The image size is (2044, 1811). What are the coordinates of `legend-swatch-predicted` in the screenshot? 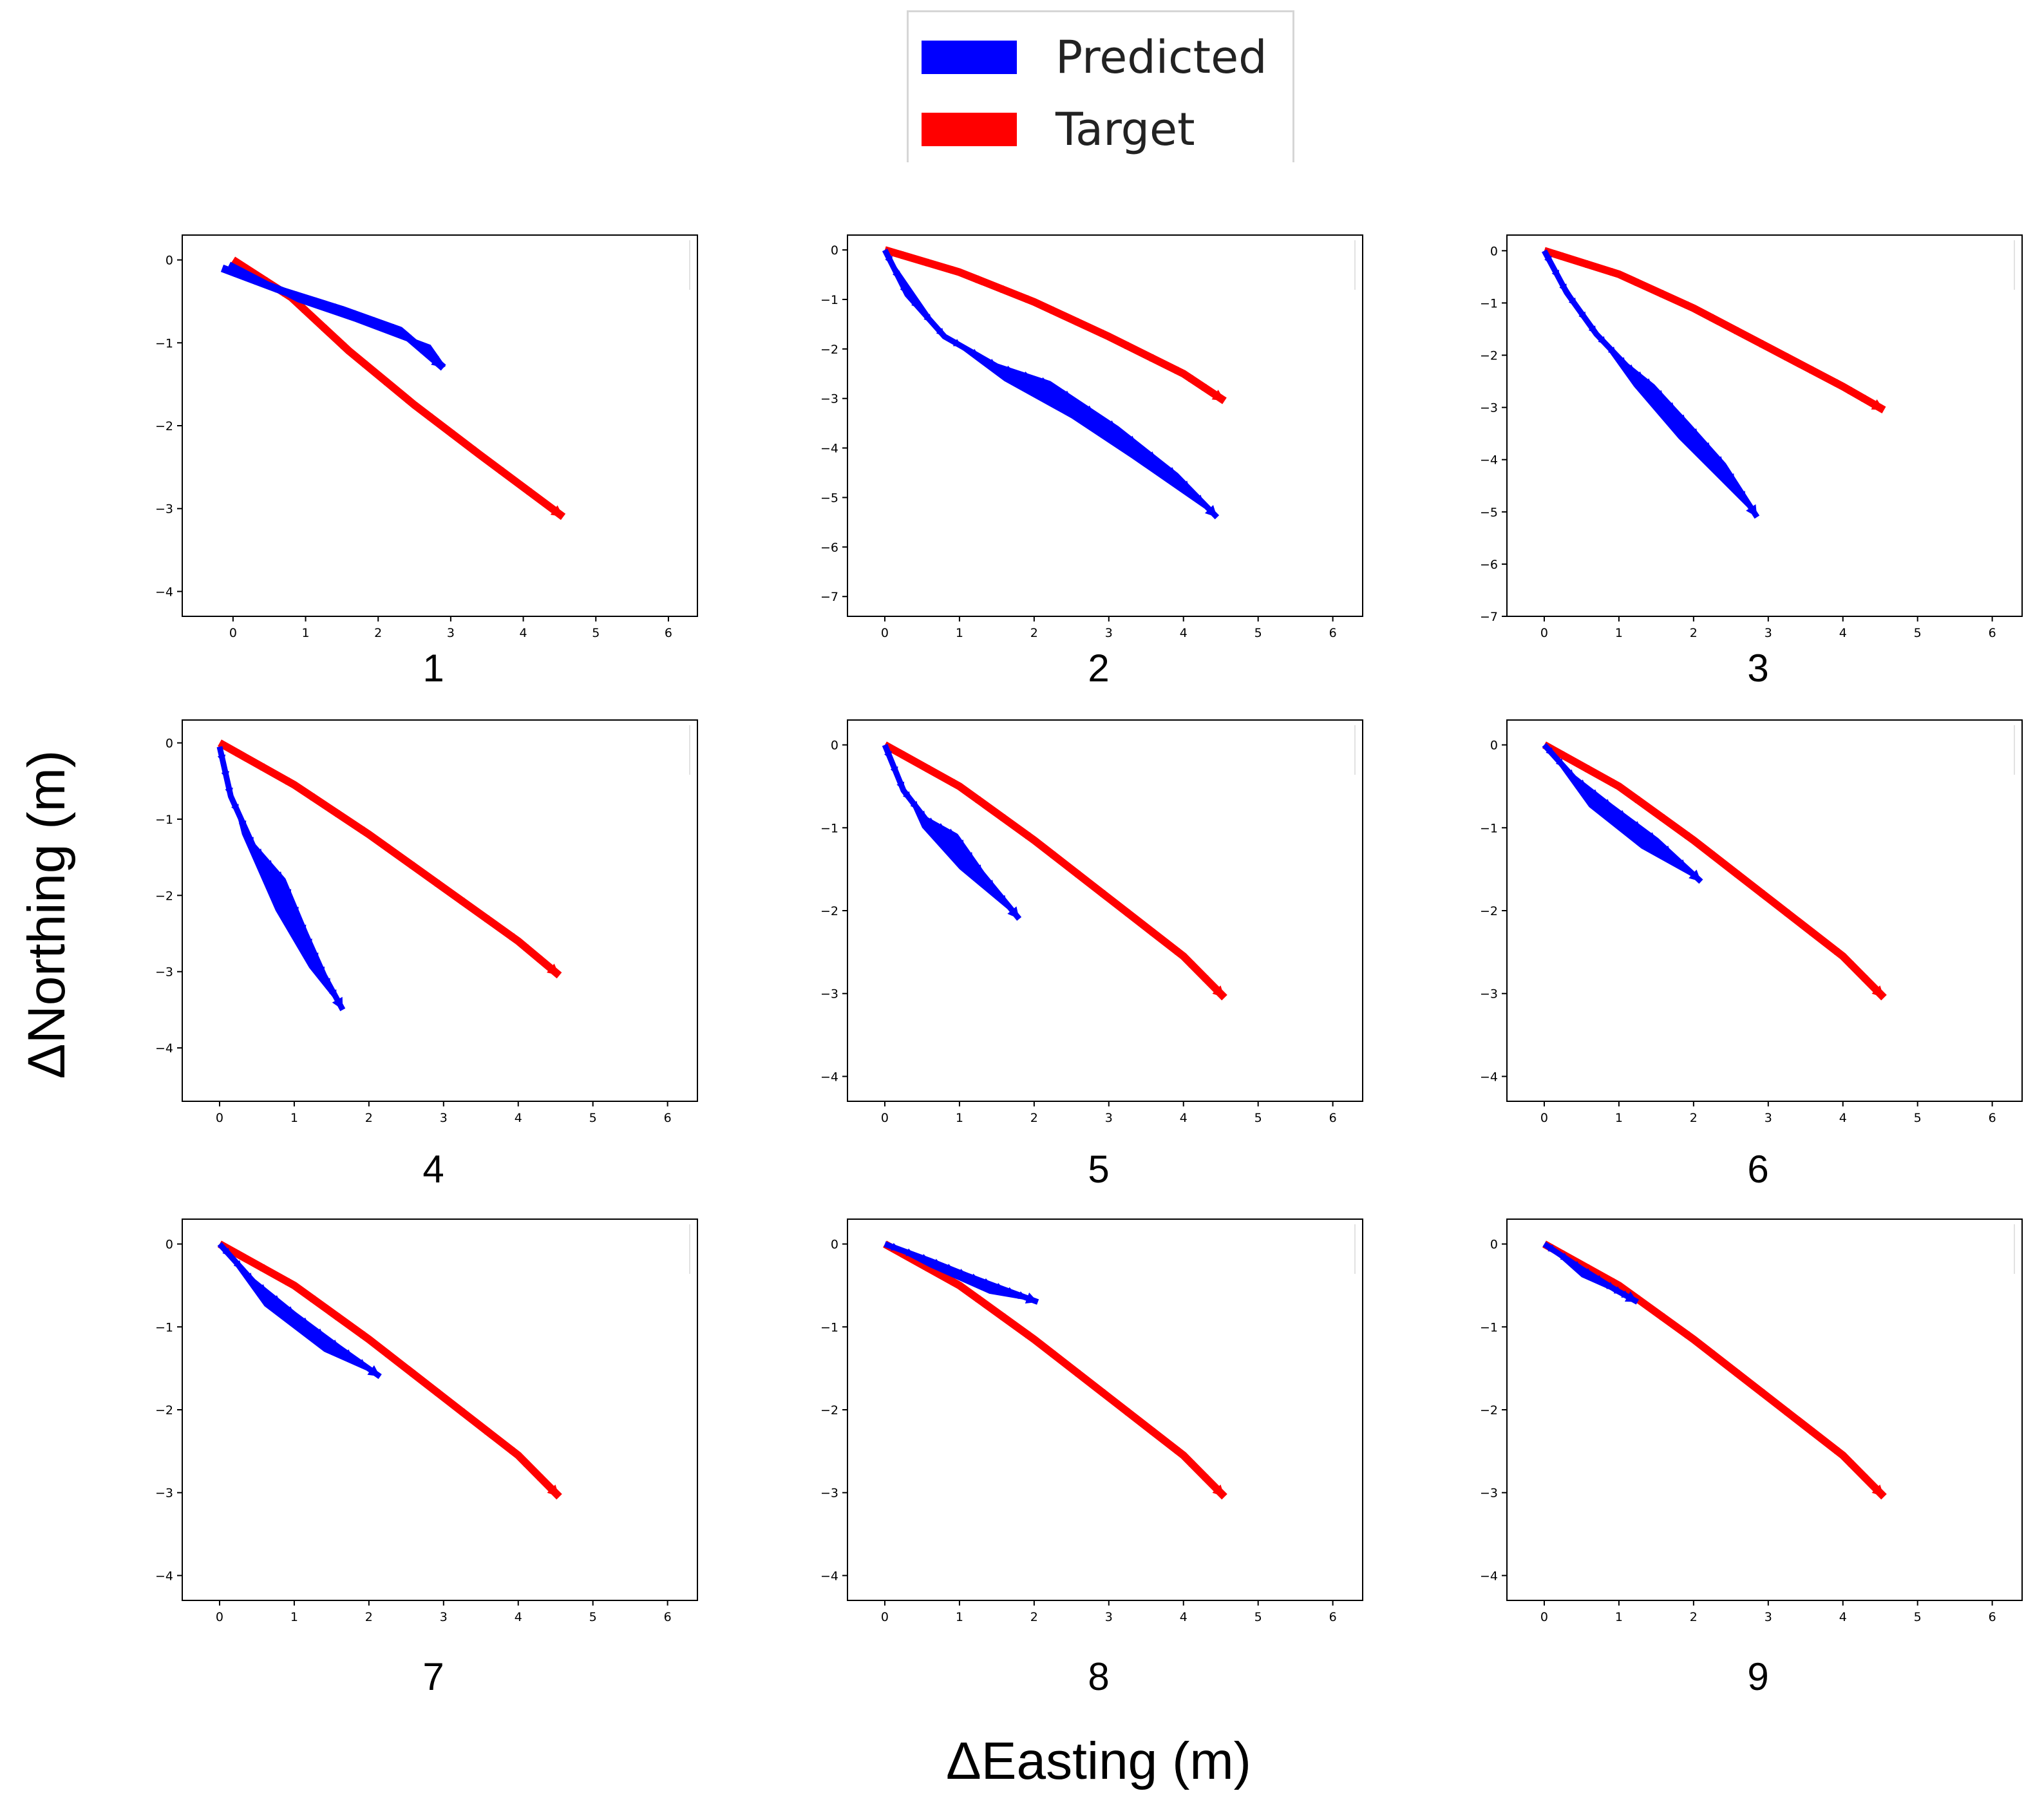 It's located at (969, 58).